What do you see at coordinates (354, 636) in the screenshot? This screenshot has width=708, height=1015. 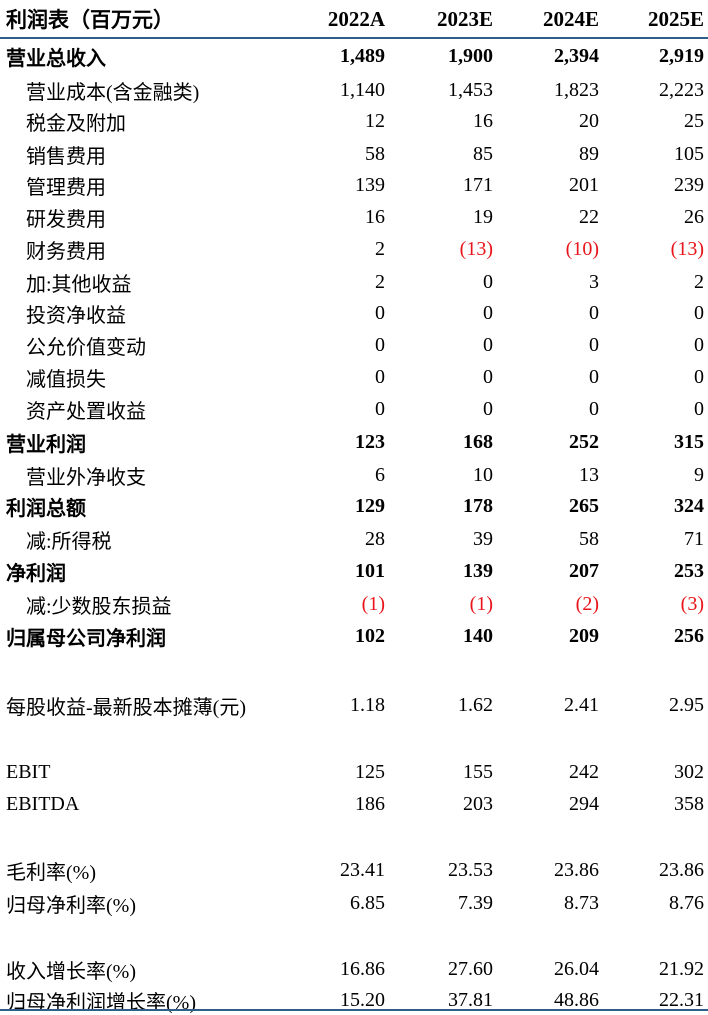 I see `table-row: 归属母公司净利润 102 140 209 256` at bounding box center [354, 636].